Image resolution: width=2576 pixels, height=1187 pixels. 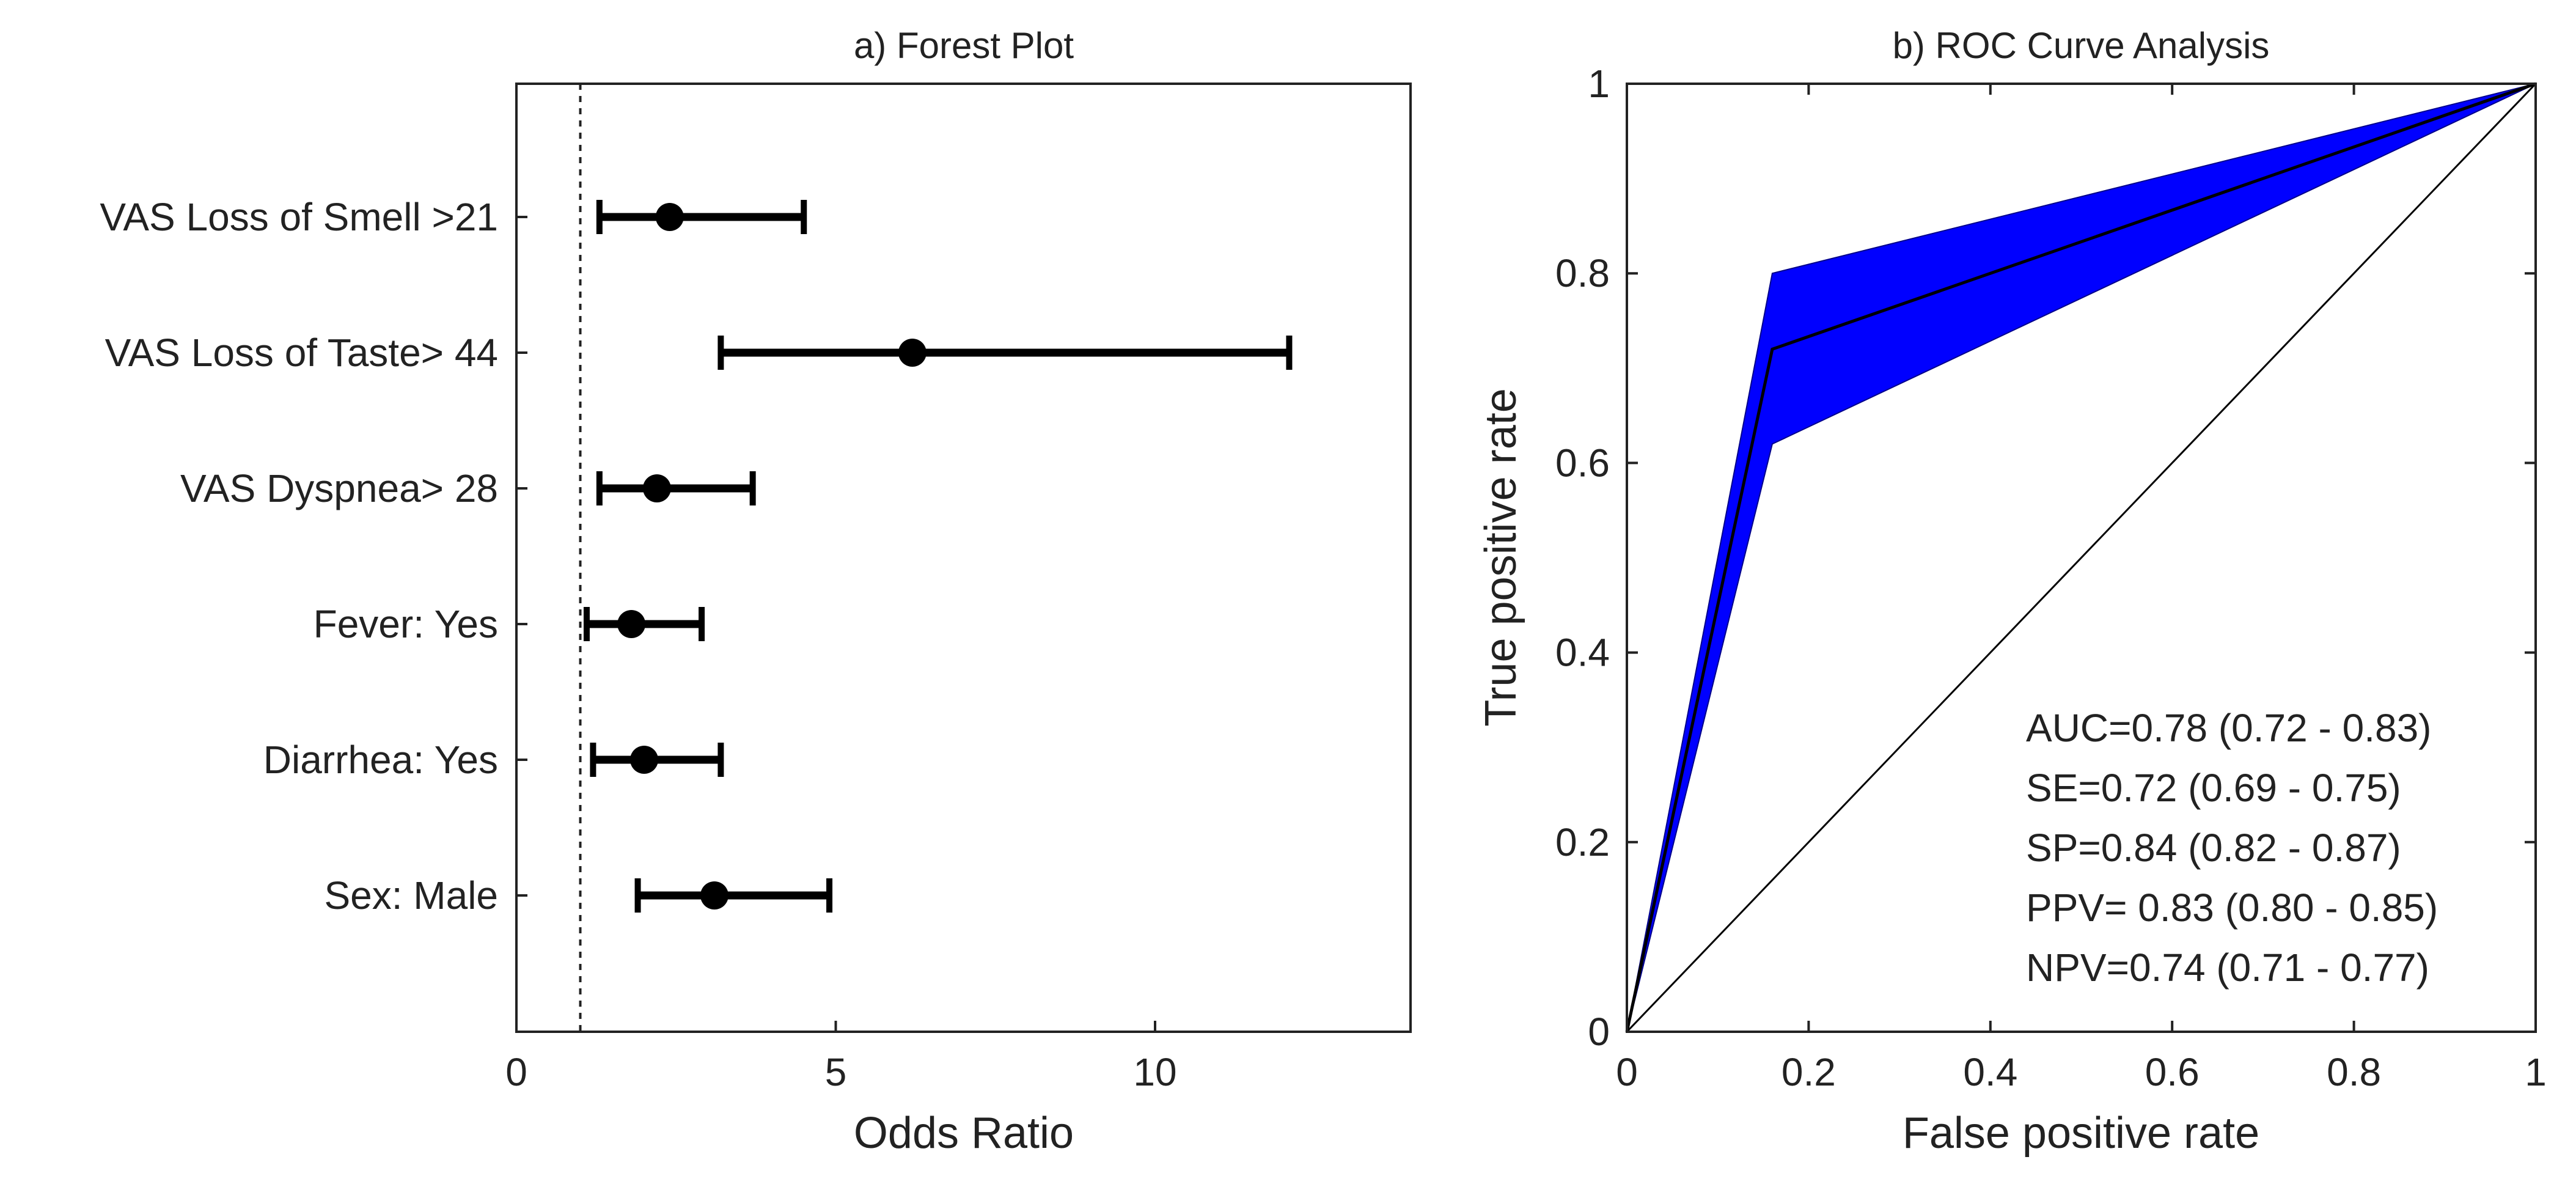 I want to click on row-label: Fever: Yes, so click(x=406, y=624).